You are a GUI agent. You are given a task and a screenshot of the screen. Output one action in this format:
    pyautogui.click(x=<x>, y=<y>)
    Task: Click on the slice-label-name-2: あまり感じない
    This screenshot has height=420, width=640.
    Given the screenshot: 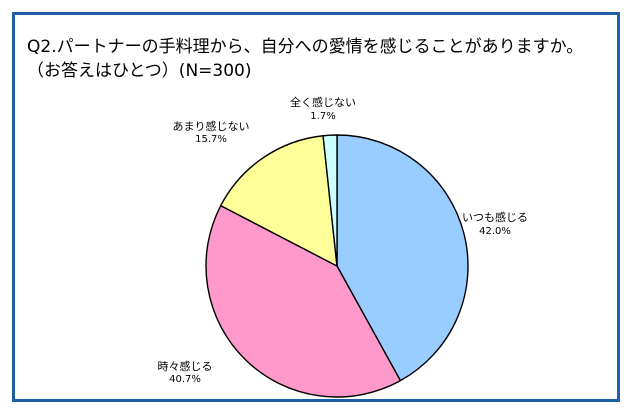 What is the action you would take?
    pyautogui.click(x=211, y=126)
    